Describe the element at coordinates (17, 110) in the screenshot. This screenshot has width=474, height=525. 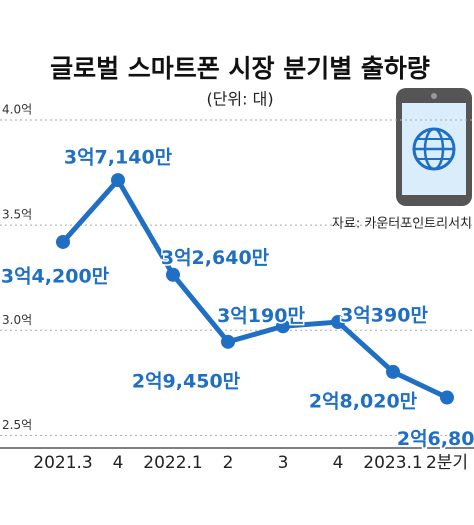
I see `y-tick-label: 4.0억` at that location.